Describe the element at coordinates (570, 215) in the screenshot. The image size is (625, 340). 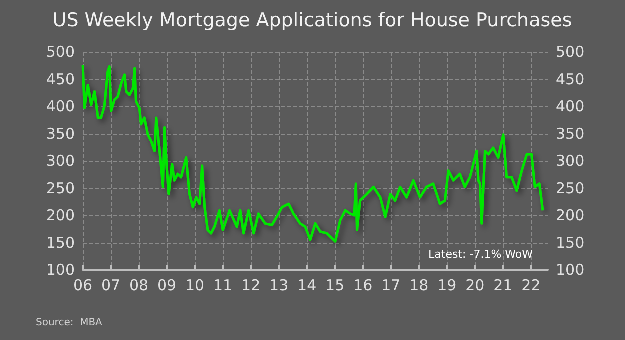
I see `y2-tick-label: 200` at that location.